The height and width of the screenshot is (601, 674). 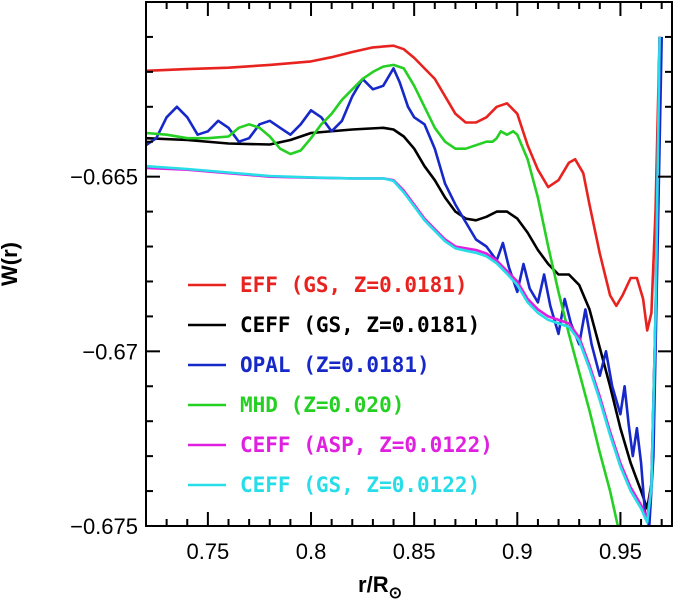 What do you see at coordinates (335, 365) in the screenshot?
I see `legend-label-3: OPAL (Z=0.0181)` at bounding box center [335, 365].